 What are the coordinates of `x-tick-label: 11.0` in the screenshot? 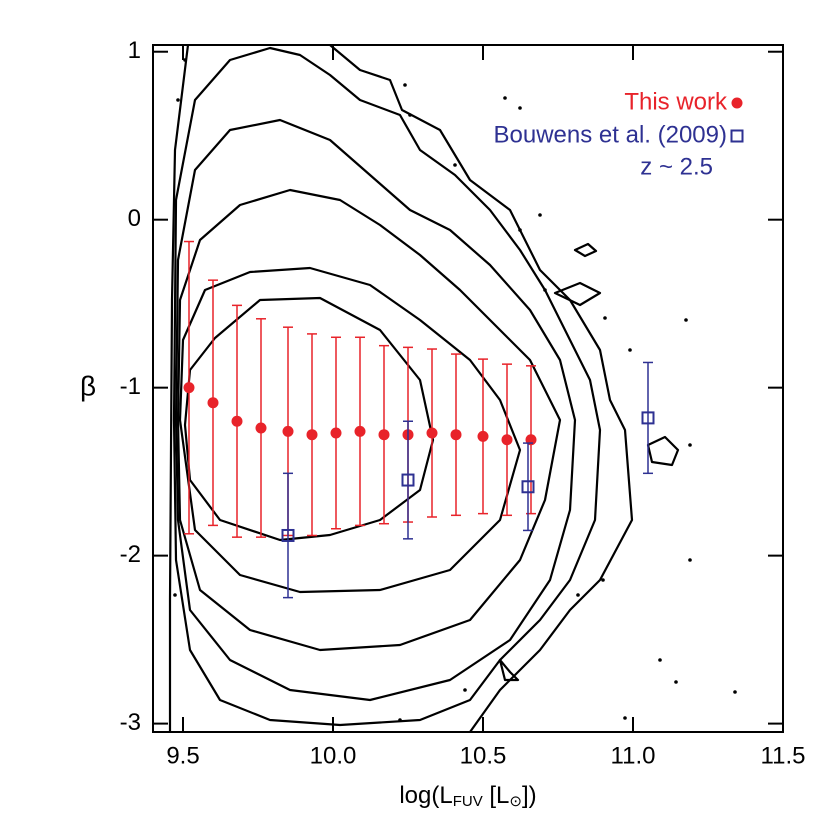 It's located at (633, 755).